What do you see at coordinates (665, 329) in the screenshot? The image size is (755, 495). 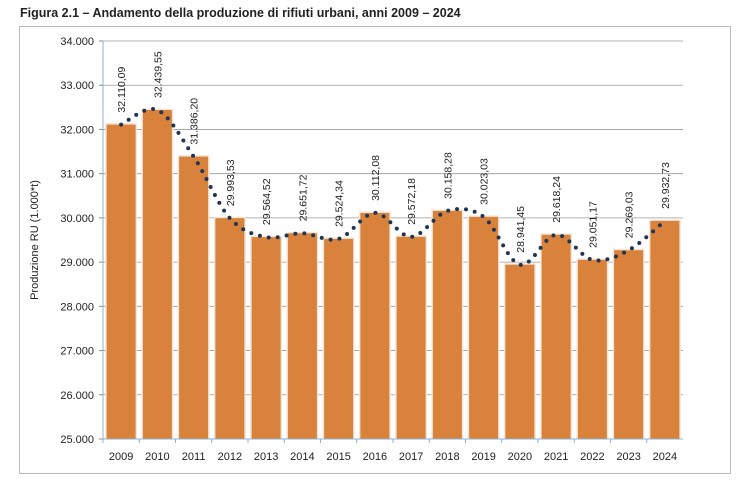 I see `bar-2024` at bounding box center [665, 329].